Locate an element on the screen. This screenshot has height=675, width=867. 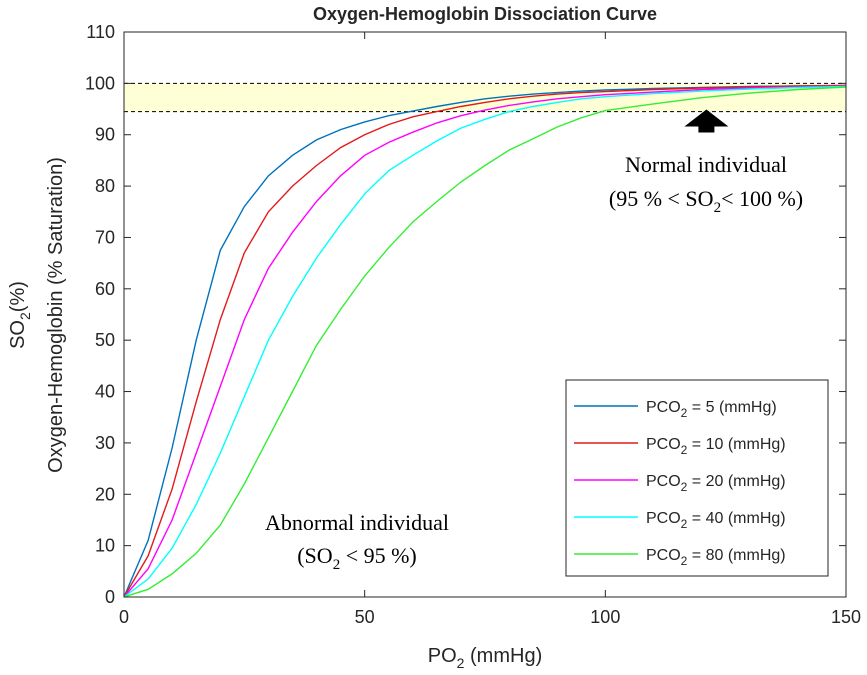
y-tick-label: 110 is located at coordinates (100, 32).